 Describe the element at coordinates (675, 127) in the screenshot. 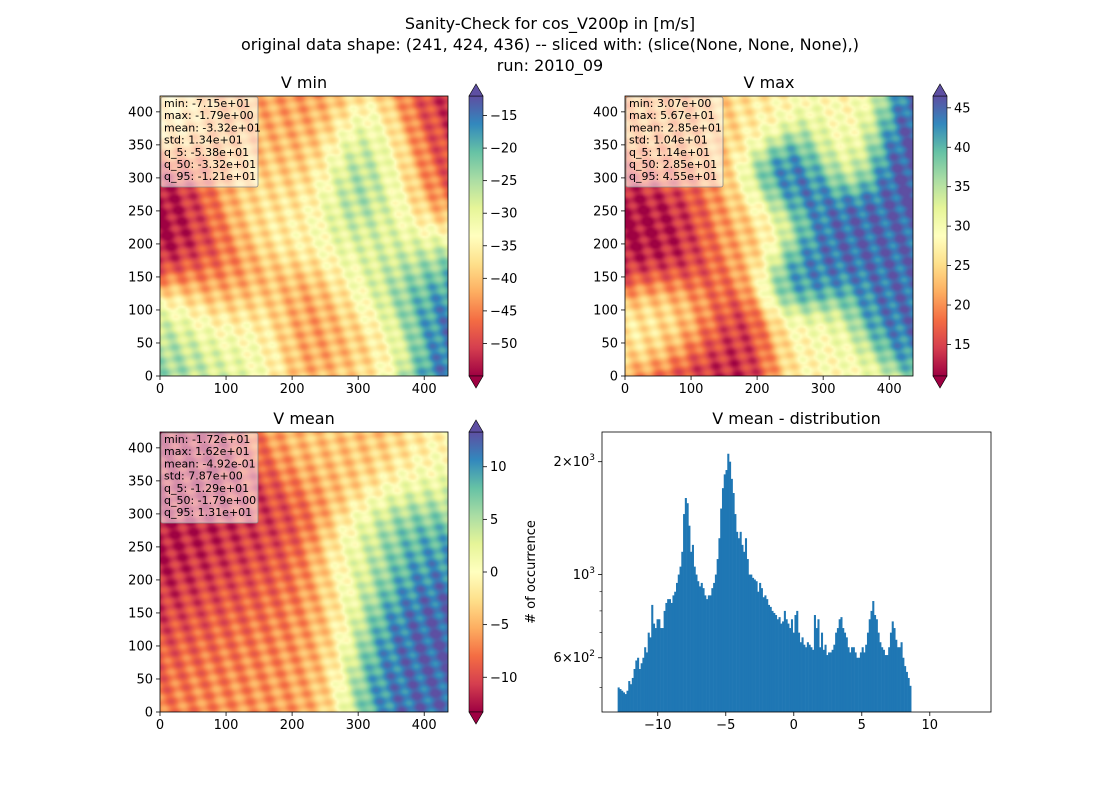

I see `stats-line: mean: 2.85e+01` at that location.